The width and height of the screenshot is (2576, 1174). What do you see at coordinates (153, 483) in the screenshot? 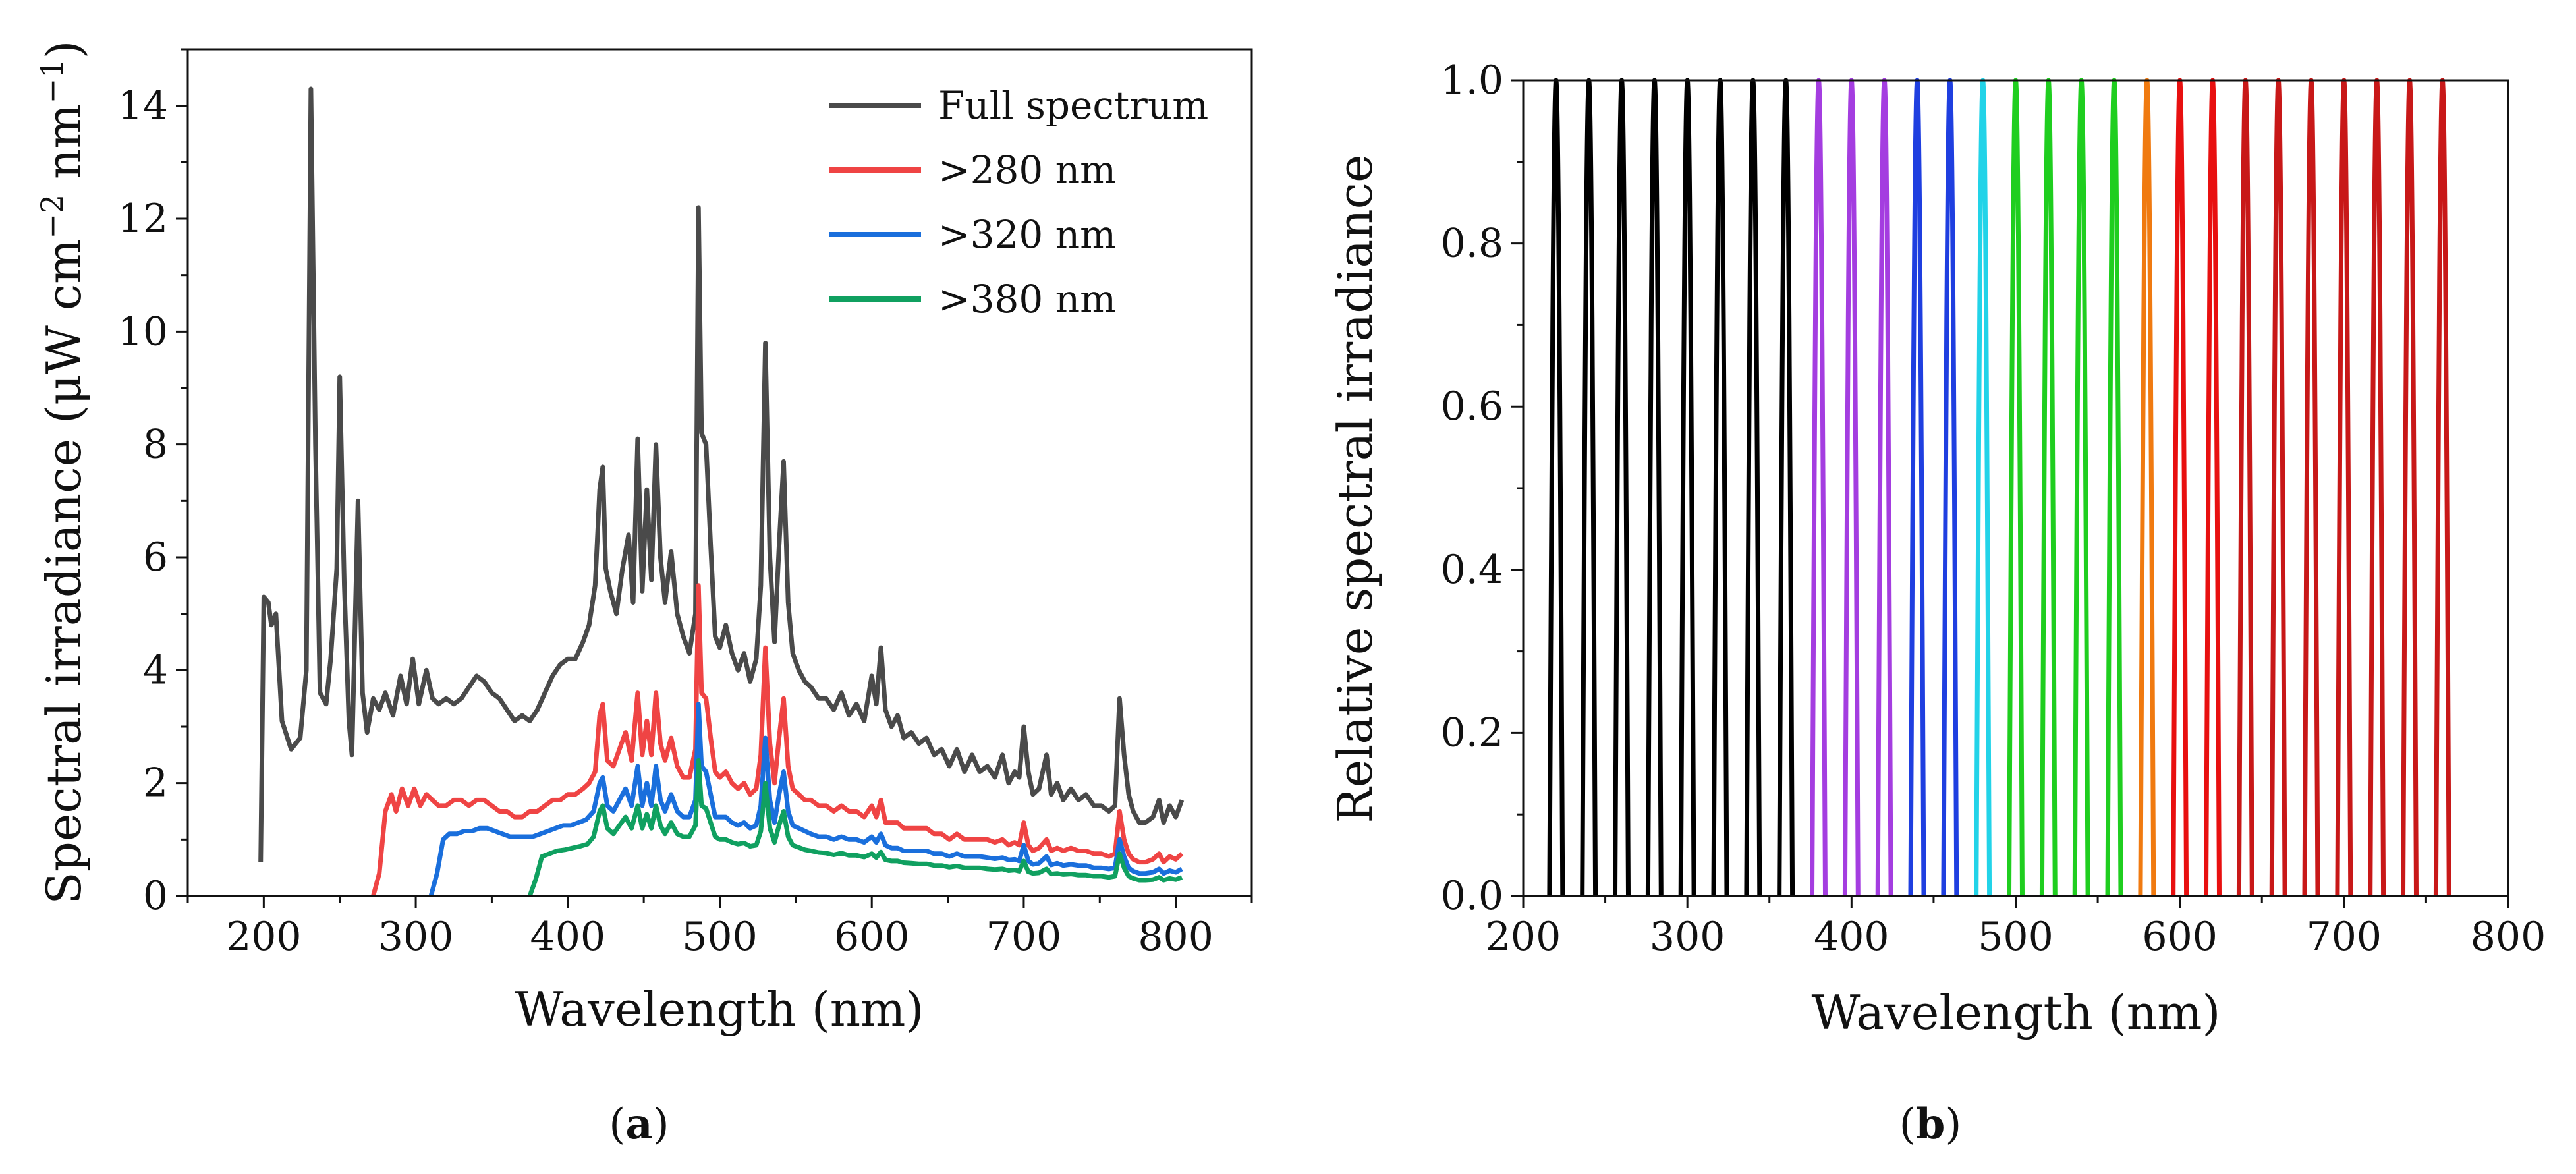
I see `panel-a-y-ticks: 0 2 4 6 8 10 12 14` at bounding box center [153, 483].